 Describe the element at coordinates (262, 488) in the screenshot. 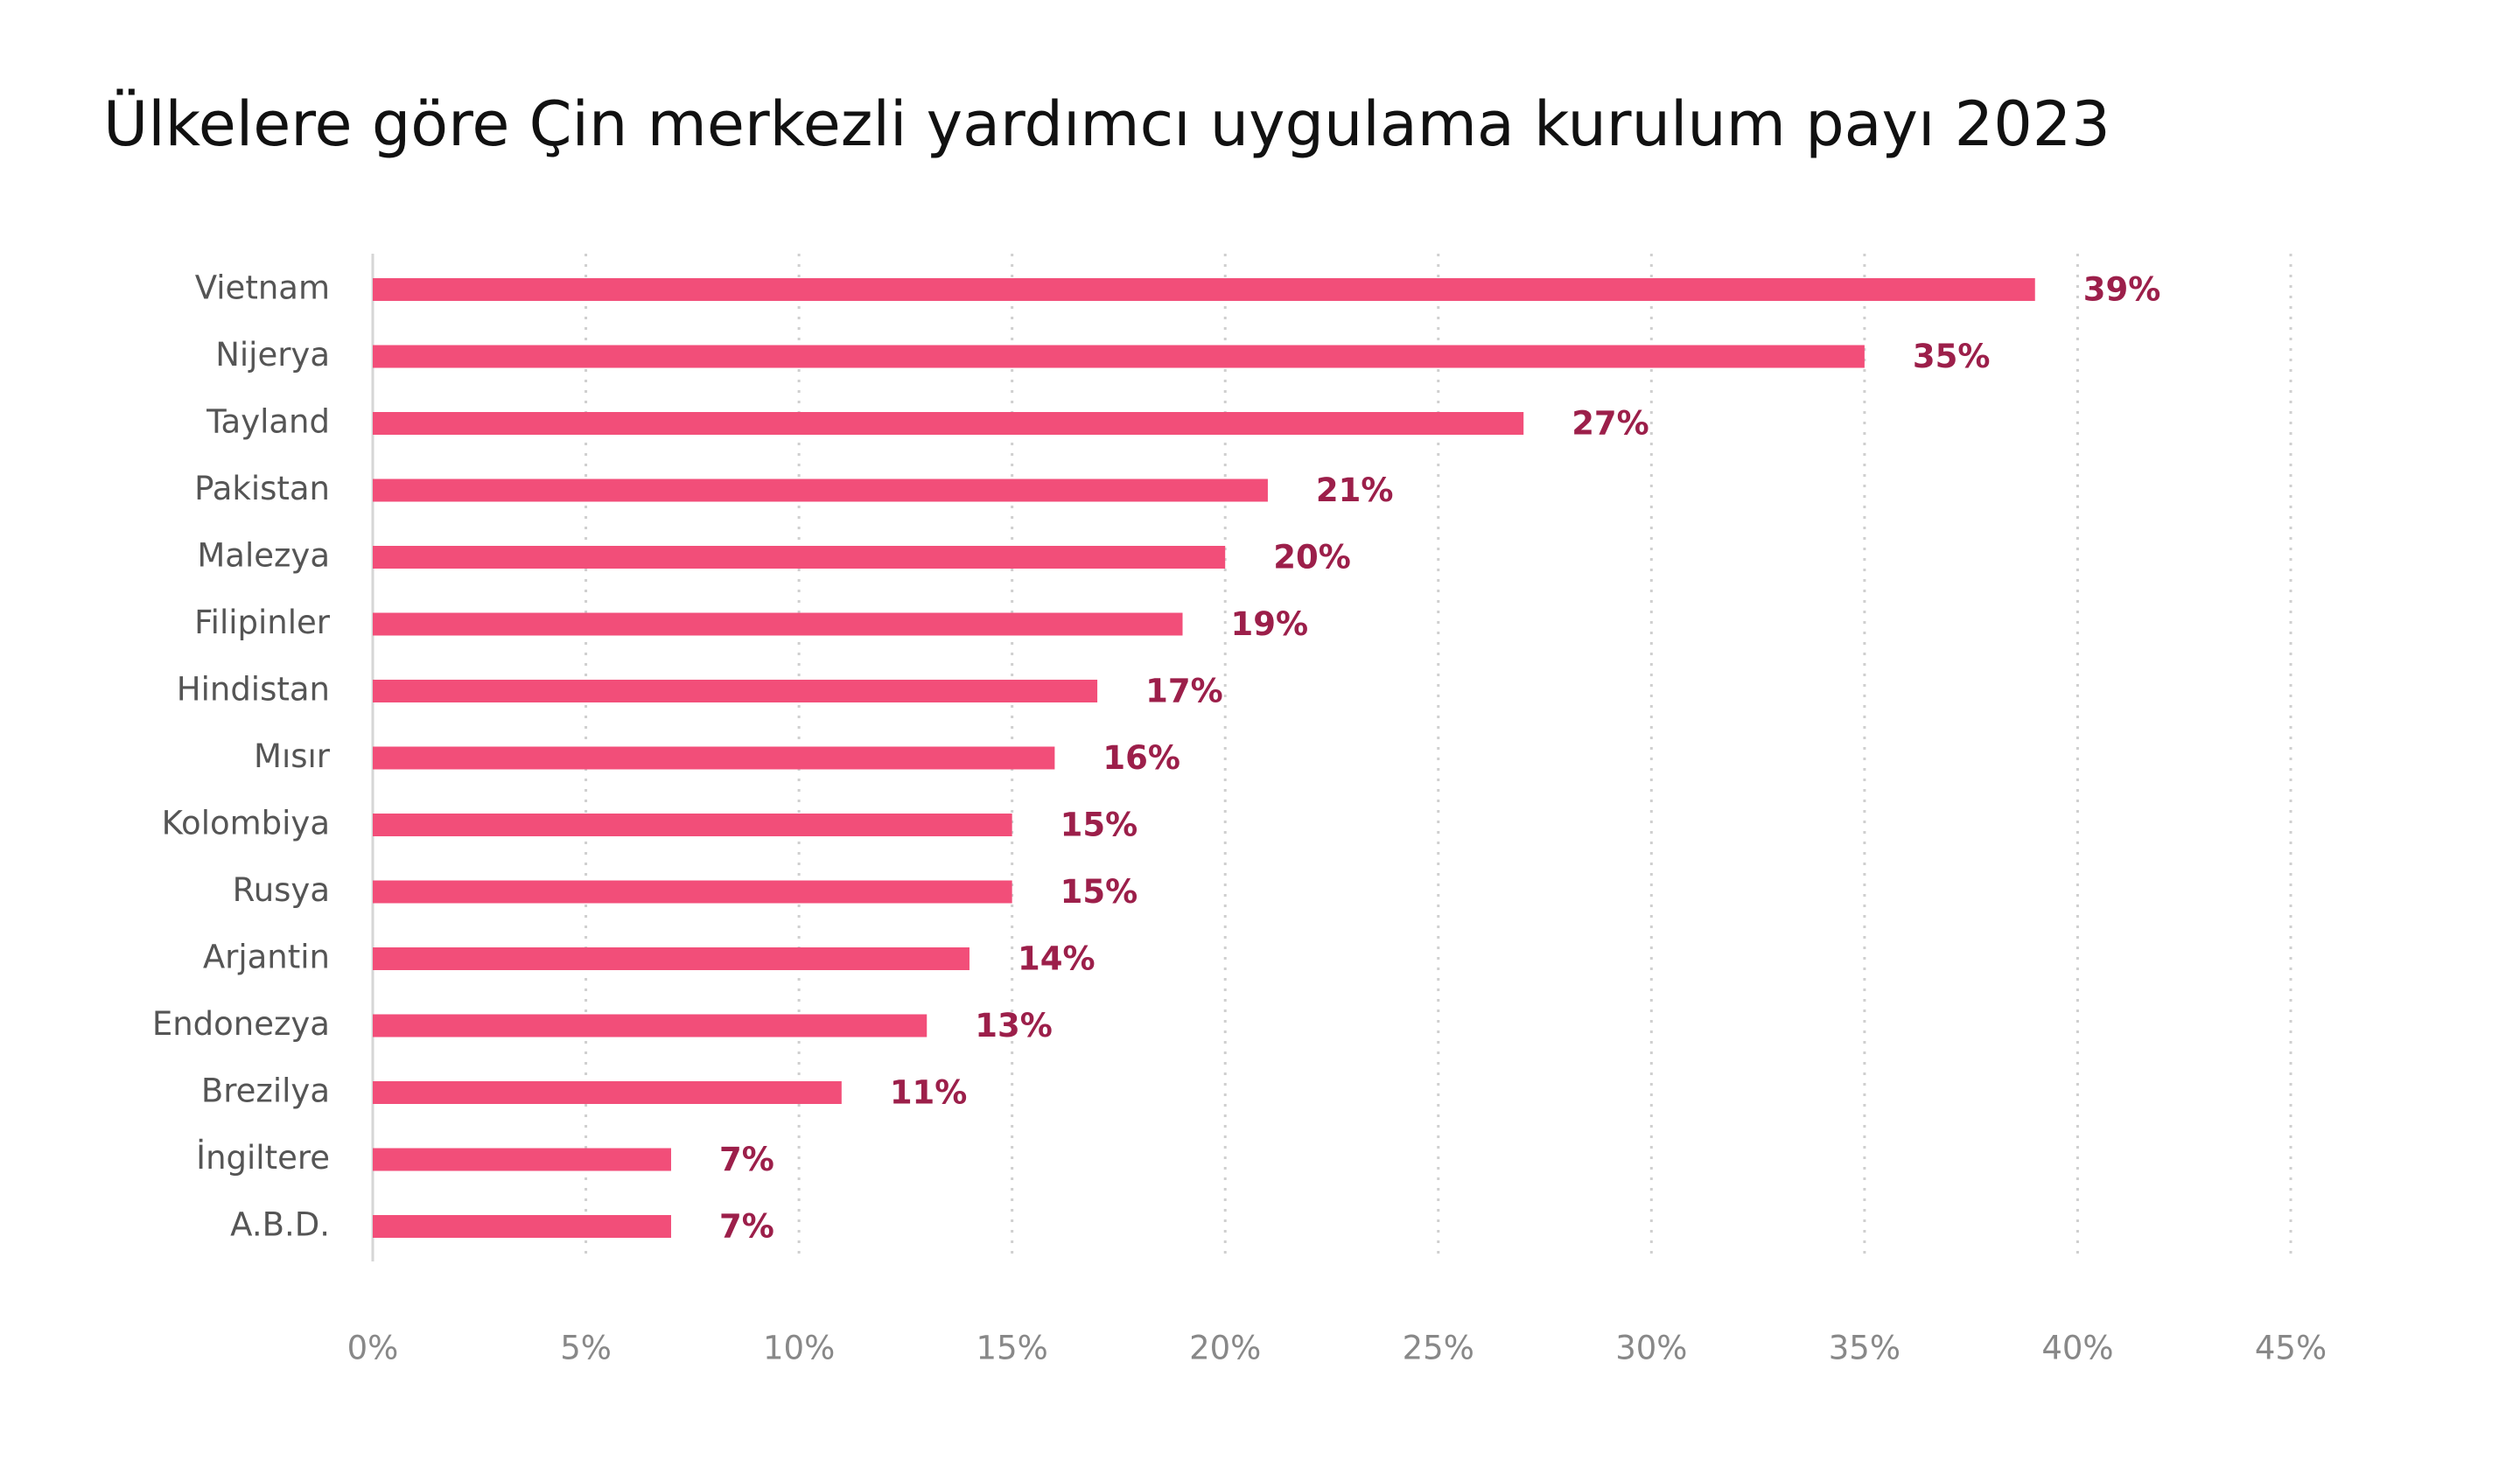

I see `y-tick-label: Pakistan` at that location.